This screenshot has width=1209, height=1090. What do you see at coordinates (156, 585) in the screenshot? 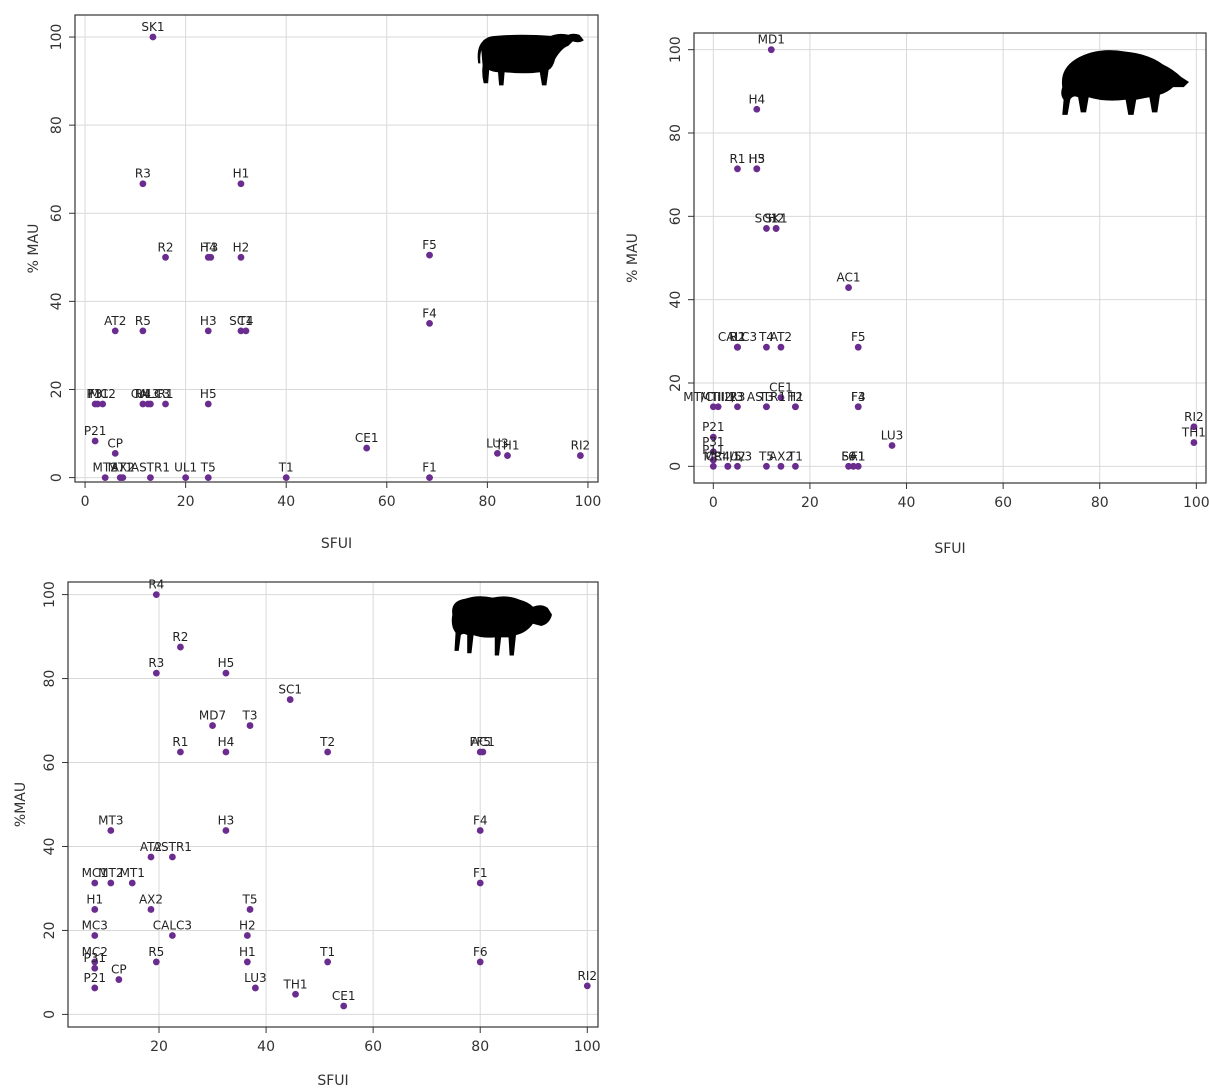
I see `point-label: R4` at bounding box center [156, 585].